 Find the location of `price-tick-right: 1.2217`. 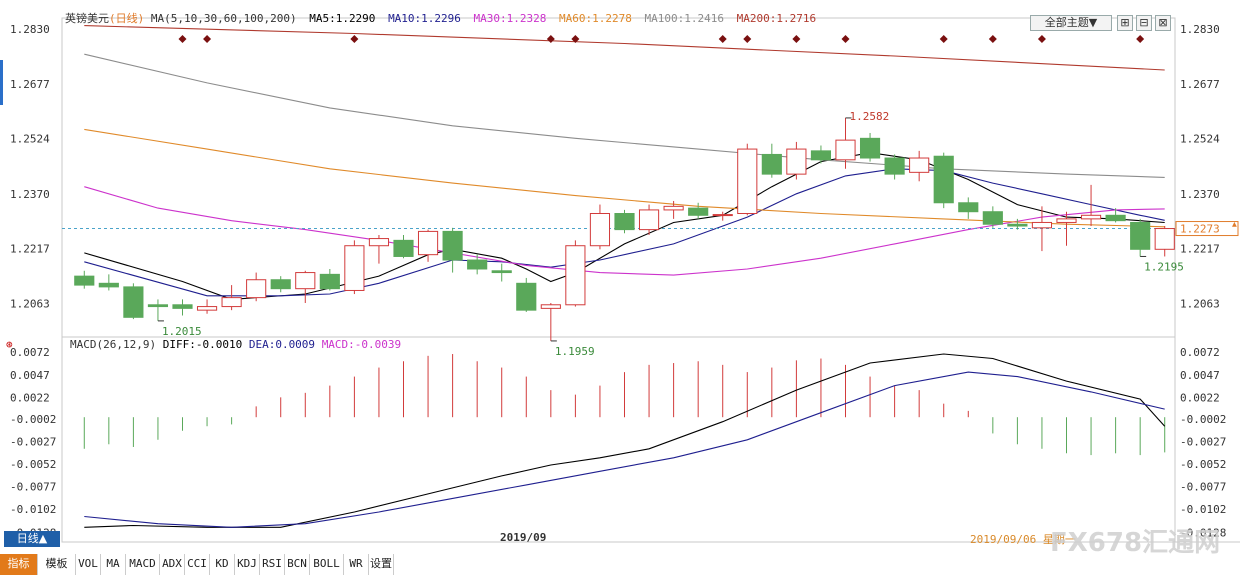

price-tick-right: 1.2217 is located at coordinates (1200, 249).